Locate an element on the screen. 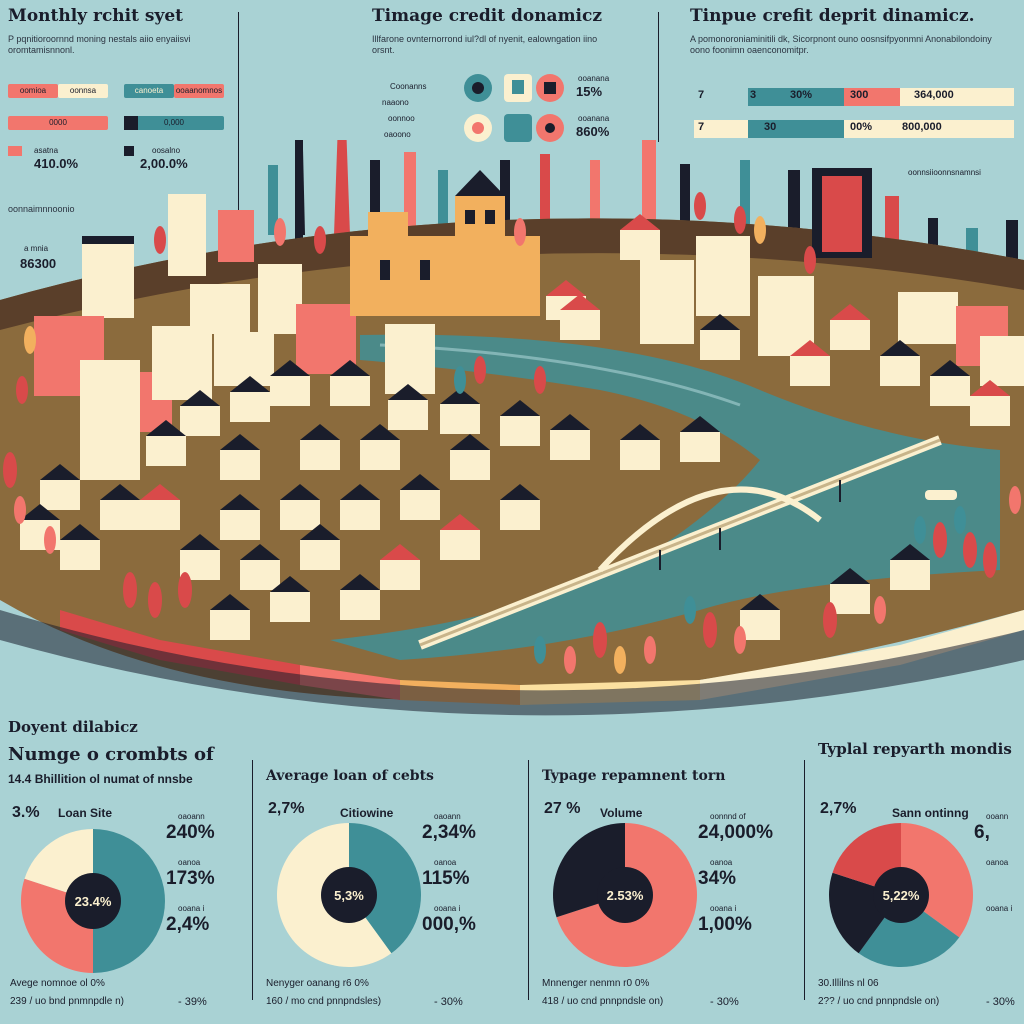 Image resolution: width=1024 pixels, height=1024 pixels. pie-3-legend-value-2: 34% is located at coordinates (717, 878).